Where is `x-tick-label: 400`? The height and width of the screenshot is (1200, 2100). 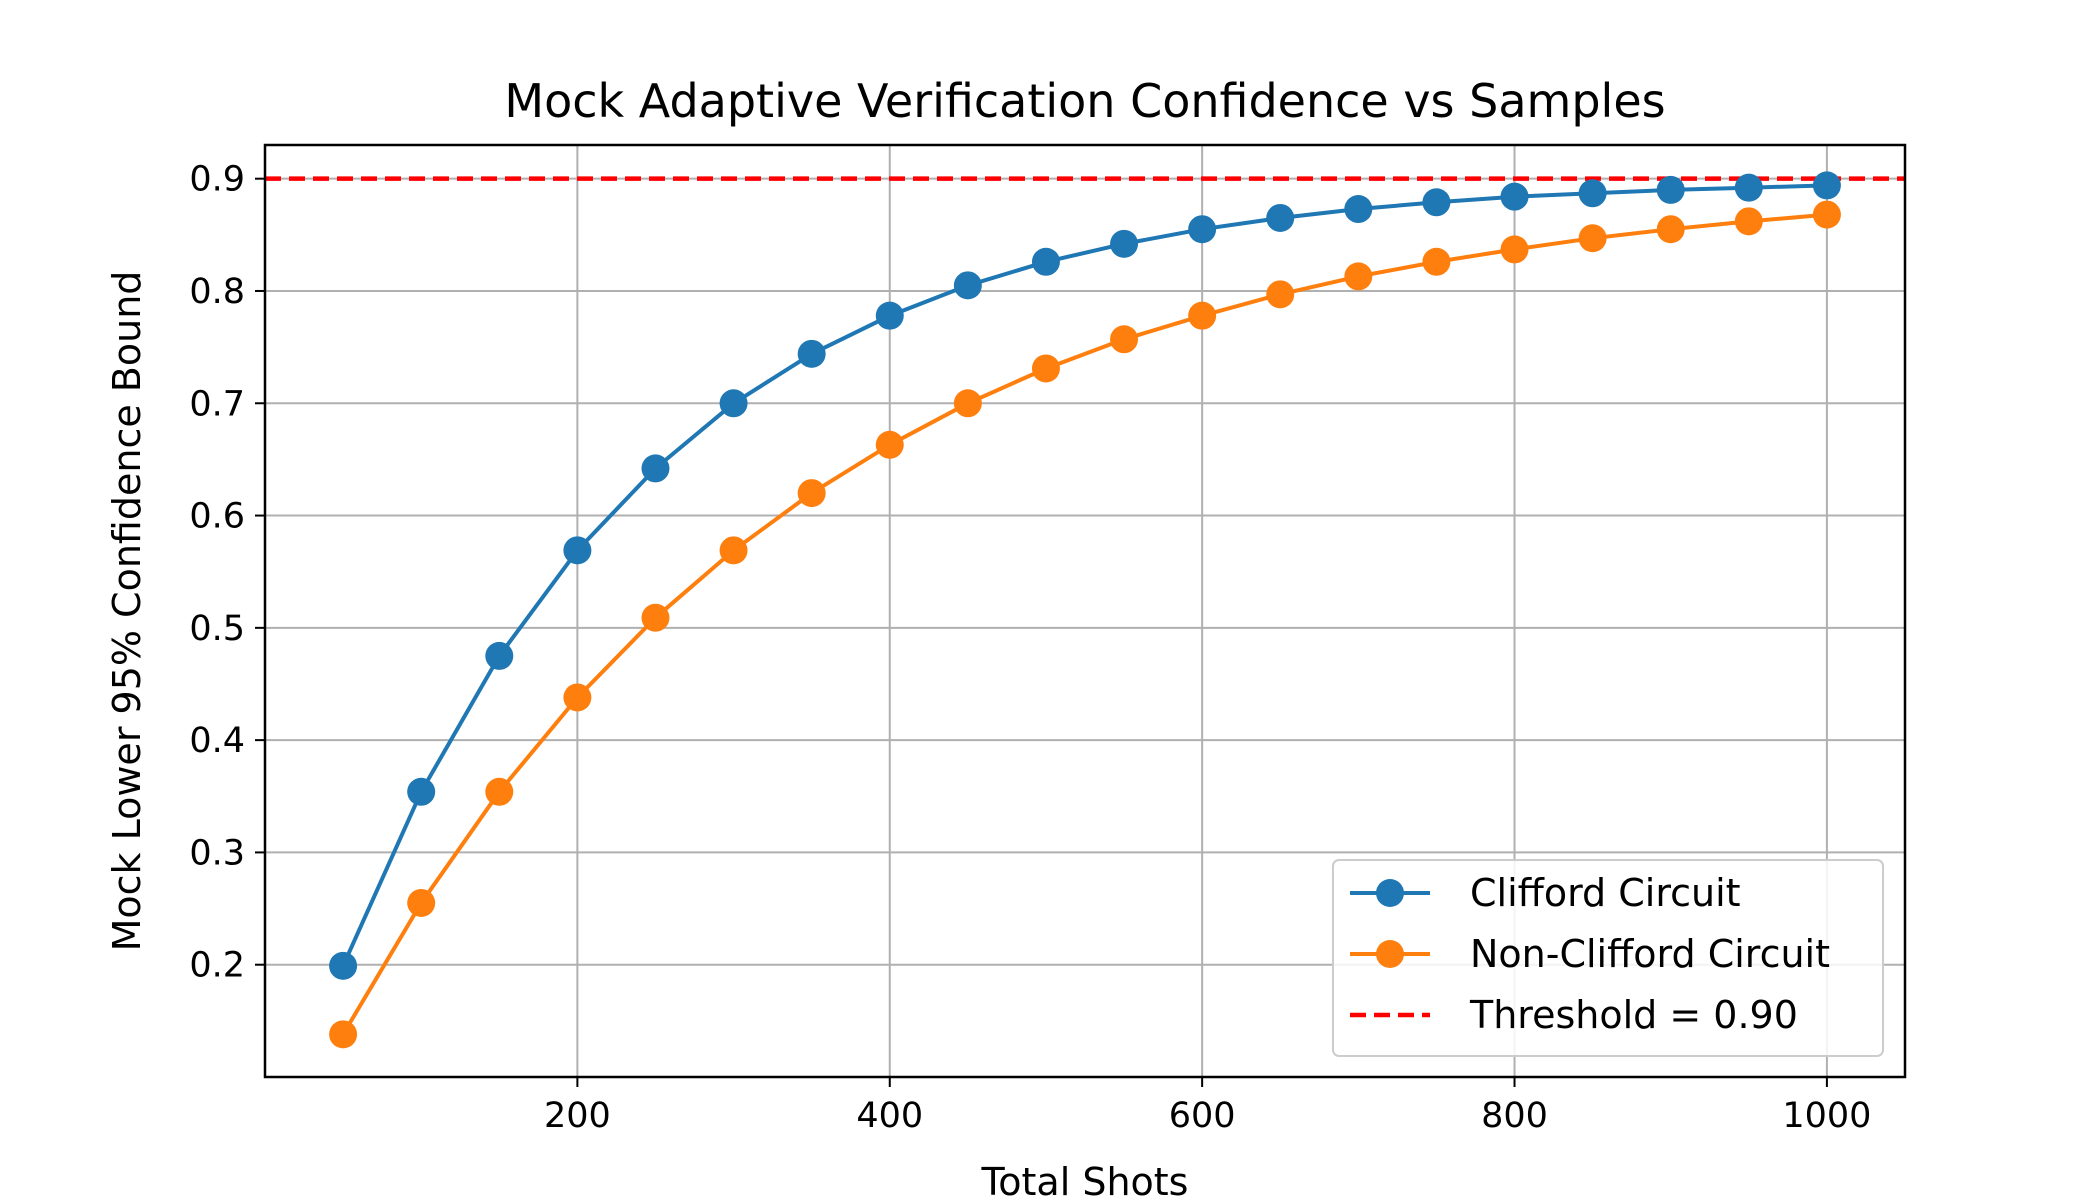 x-tick-label: 400 is located at coordinates (889, 1116).